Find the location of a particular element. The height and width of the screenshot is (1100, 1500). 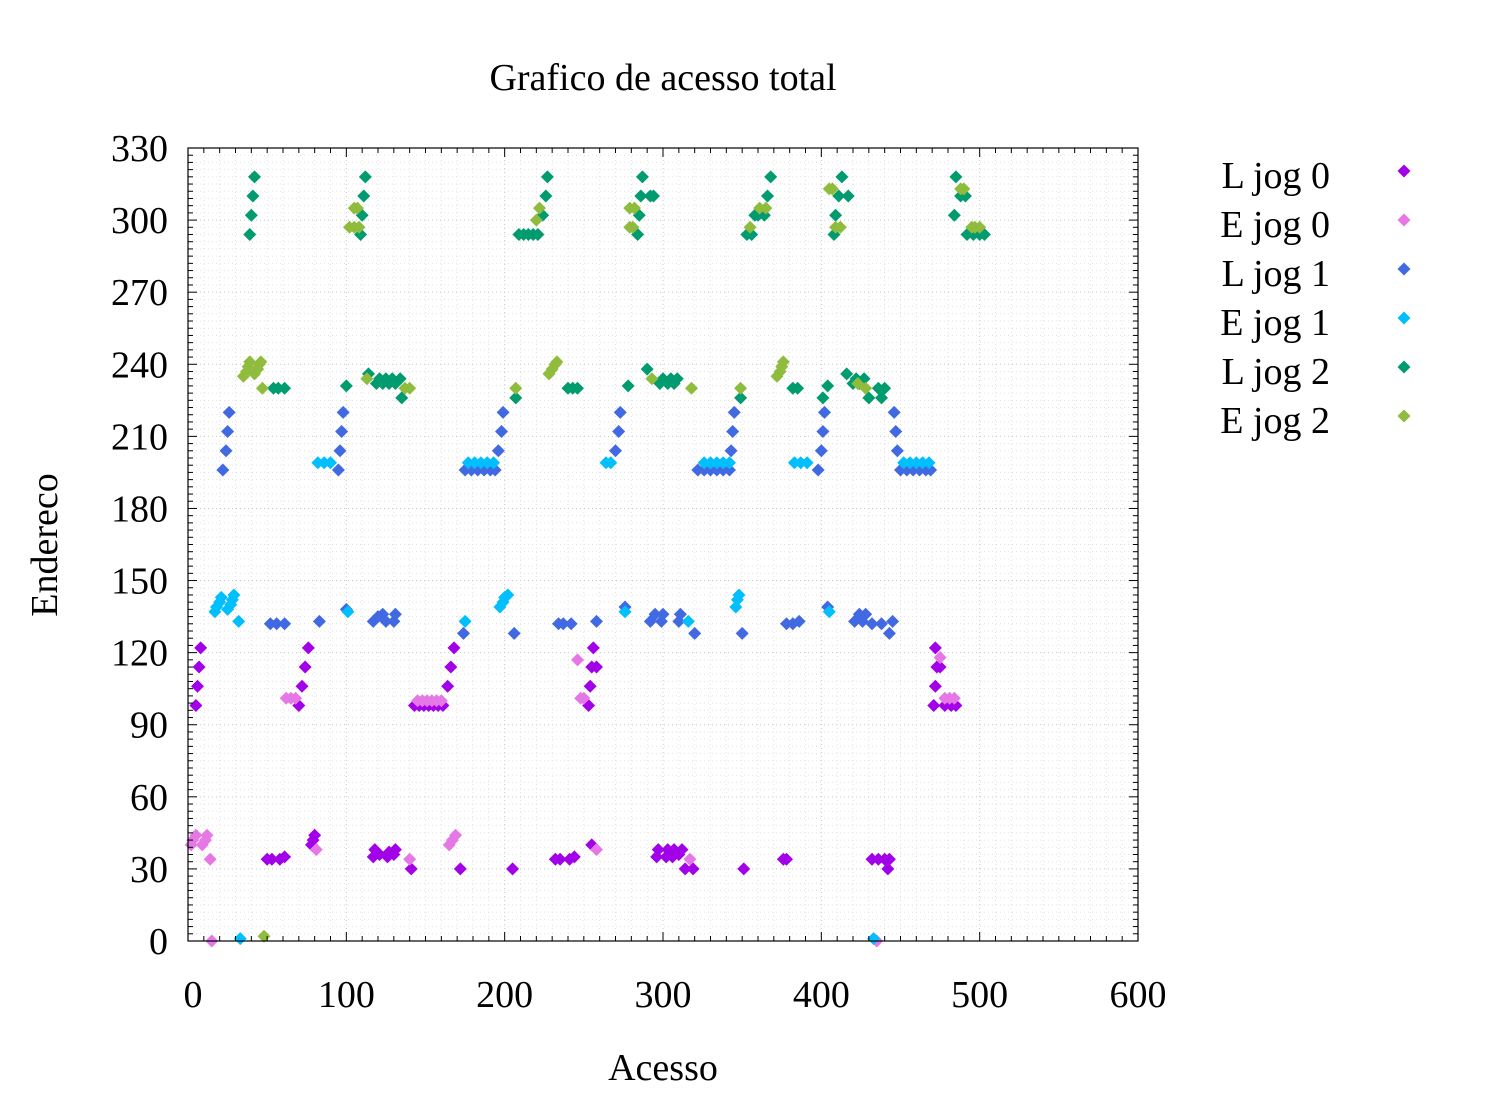

legend-label: E jog 1 is located at coordinates (1275, 323).